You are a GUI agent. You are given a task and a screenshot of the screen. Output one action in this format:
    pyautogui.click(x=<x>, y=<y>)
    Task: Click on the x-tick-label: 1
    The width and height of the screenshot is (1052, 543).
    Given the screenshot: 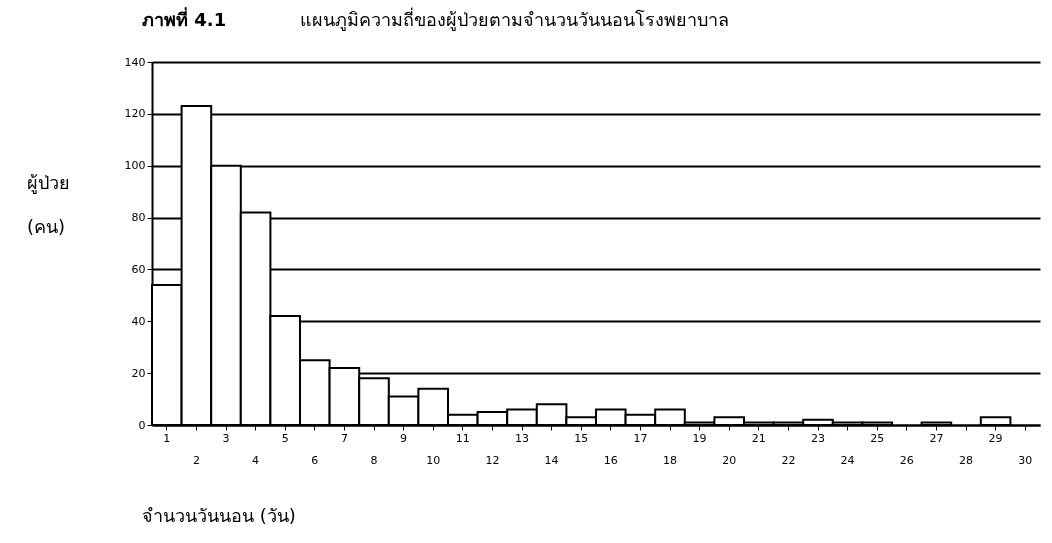 What is the action you would take?
    pyautogui.click(x=167, y=438)
    